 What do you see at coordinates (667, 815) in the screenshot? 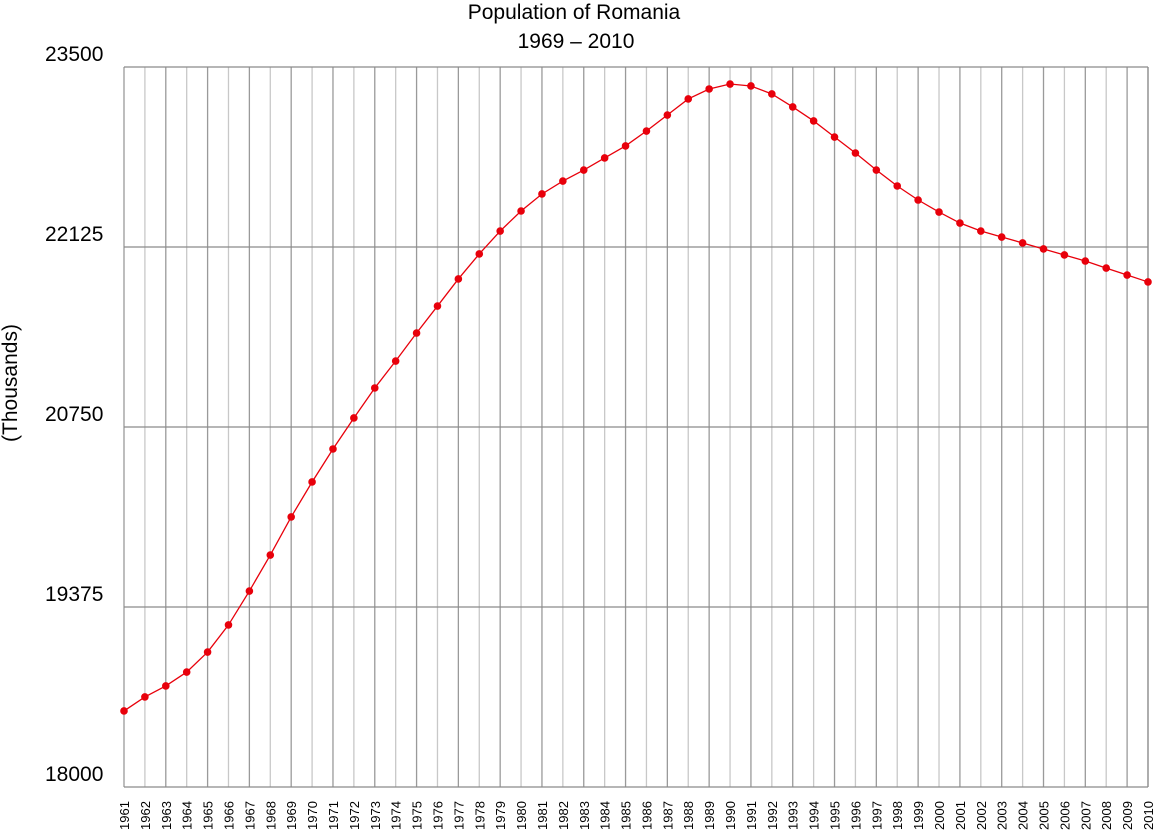
I see `x-tick-label: 1987` at bounding box center [667, 815].